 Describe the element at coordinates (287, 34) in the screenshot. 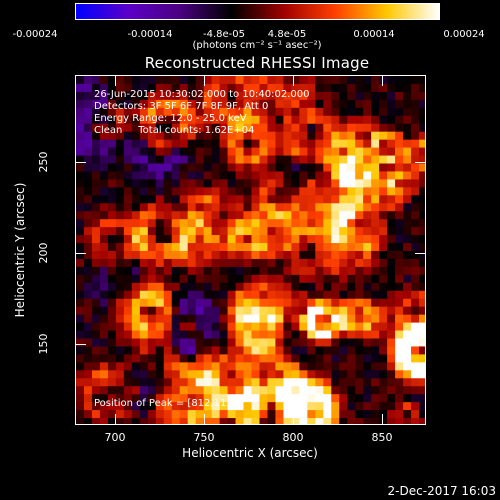

I see `colorbar-tick-4: 4.8e-05` at that location.